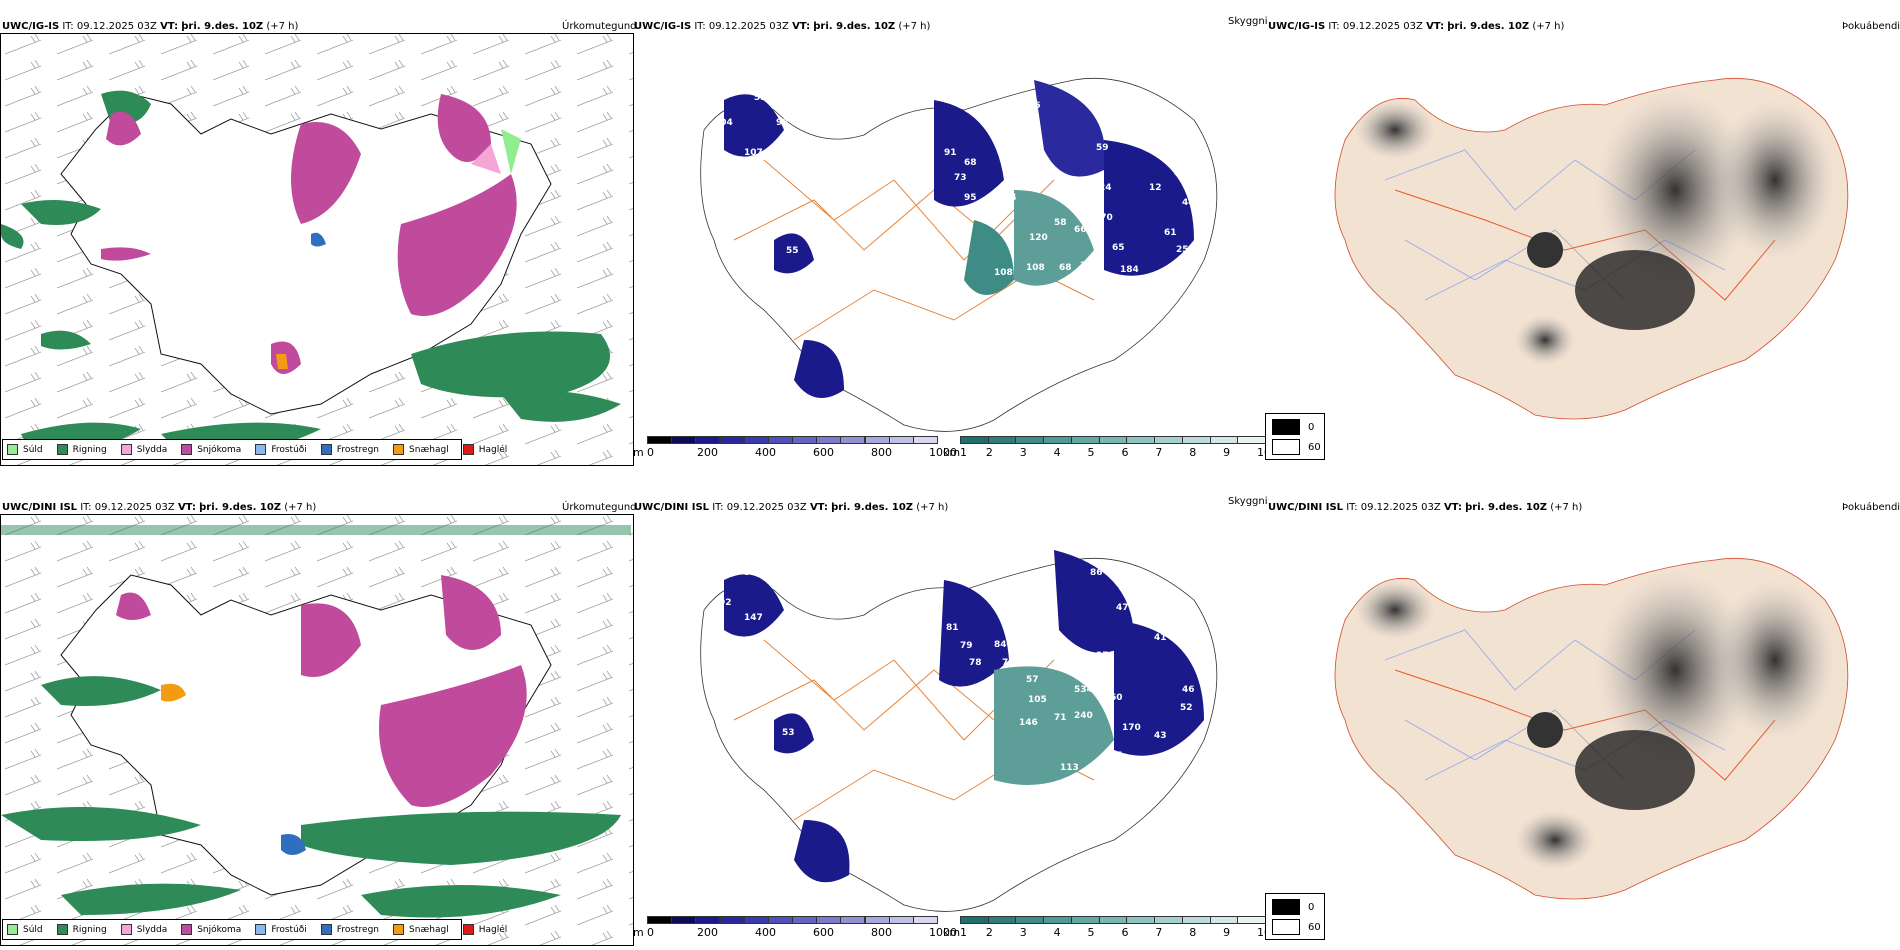 This screenshot has height=950, width=1900. Describe the element at coordinates (1057, 452) in the screenshot. I see `colorbar-tick: 4` at that location.